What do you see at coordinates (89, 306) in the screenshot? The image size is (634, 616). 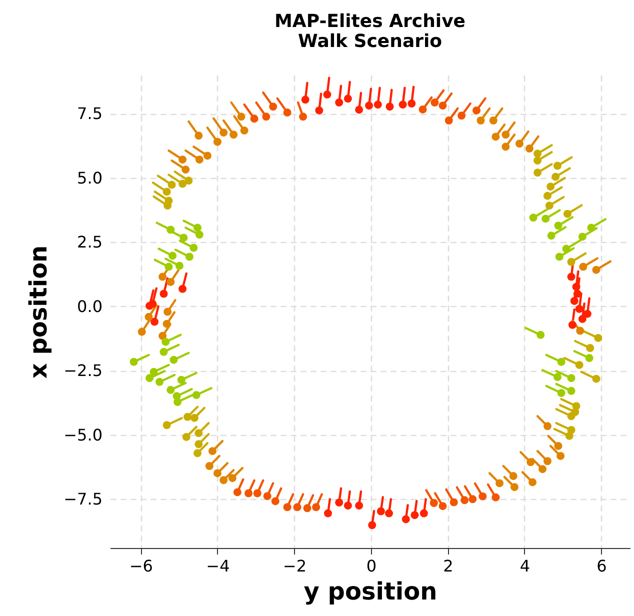 I see `y-tick-label: 0.0` at bounding box center [89, 306].